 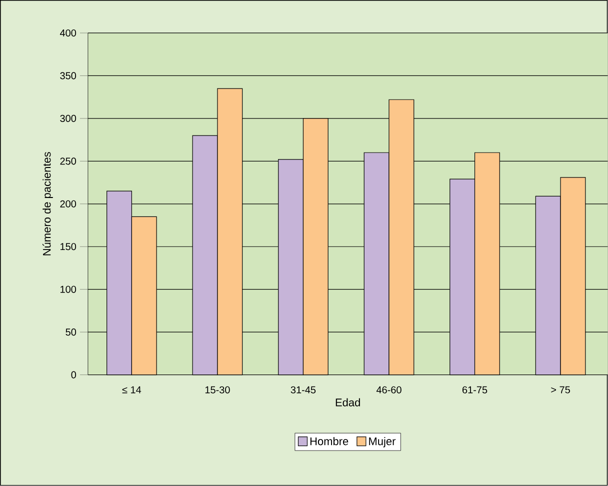 I want to click on y-tick-label: 0, so click(x=73, y=374).